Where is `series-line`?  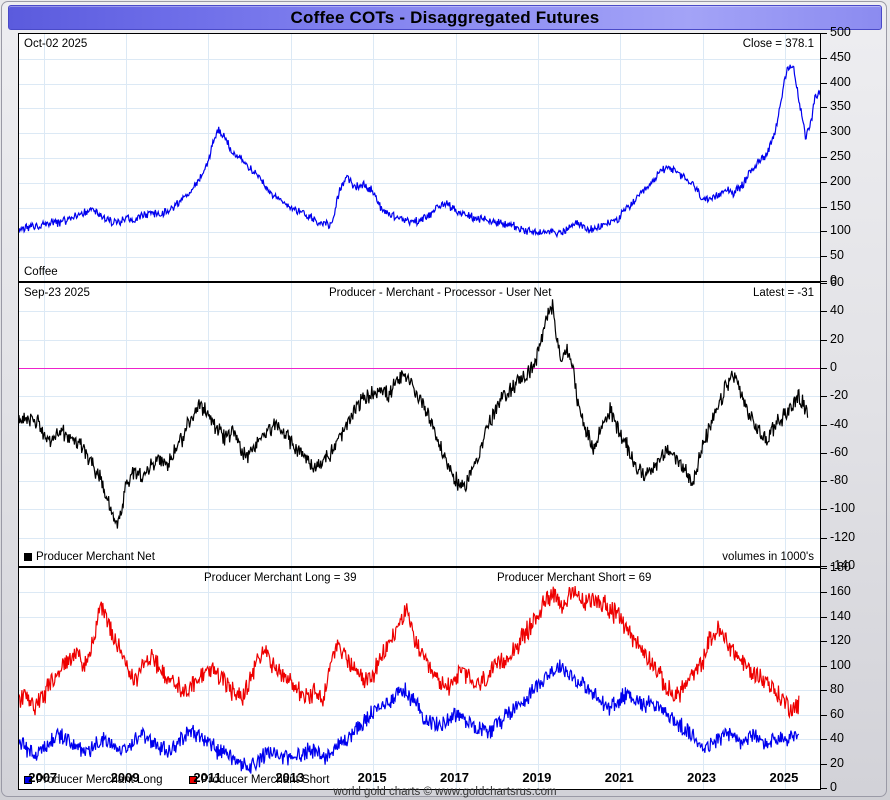 series-line is located at coordinates (409, 652).